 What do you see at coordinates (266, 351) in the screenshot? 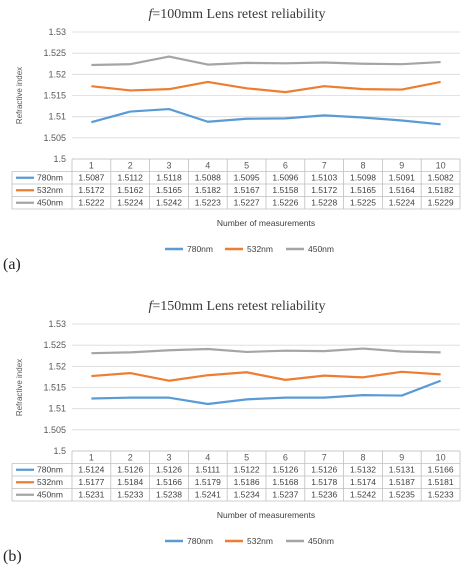
I see `chart-b-series-line-450nm` at bounding box center [266, 351].